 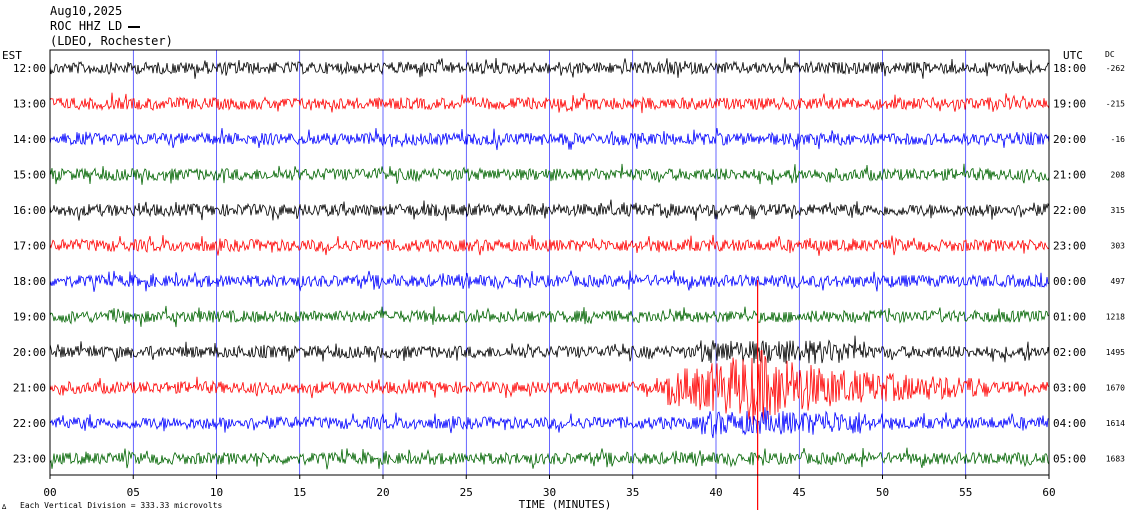 What do you see at coordinates (1069, 104) in the screenshot?
I see `utc-label: 19:00` at bounding box center [1069, 104].